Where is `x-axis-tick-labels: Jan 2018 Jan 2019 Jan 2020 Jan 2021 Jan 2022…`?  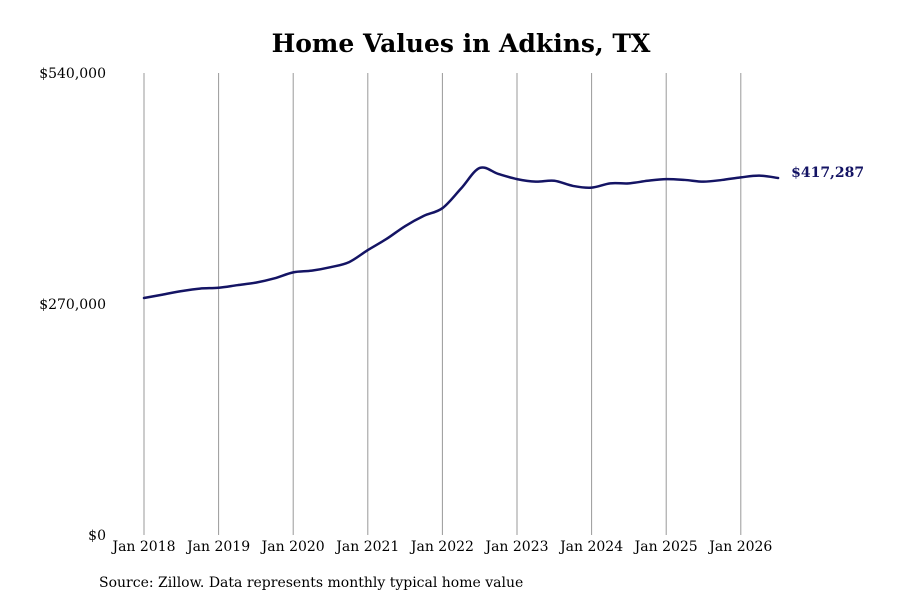
x-axis-tick-labels: Jan 2018 Jan 2019 Jan 2020 Jan 2021 Jan 2022… is located at coordinates (441, 547).